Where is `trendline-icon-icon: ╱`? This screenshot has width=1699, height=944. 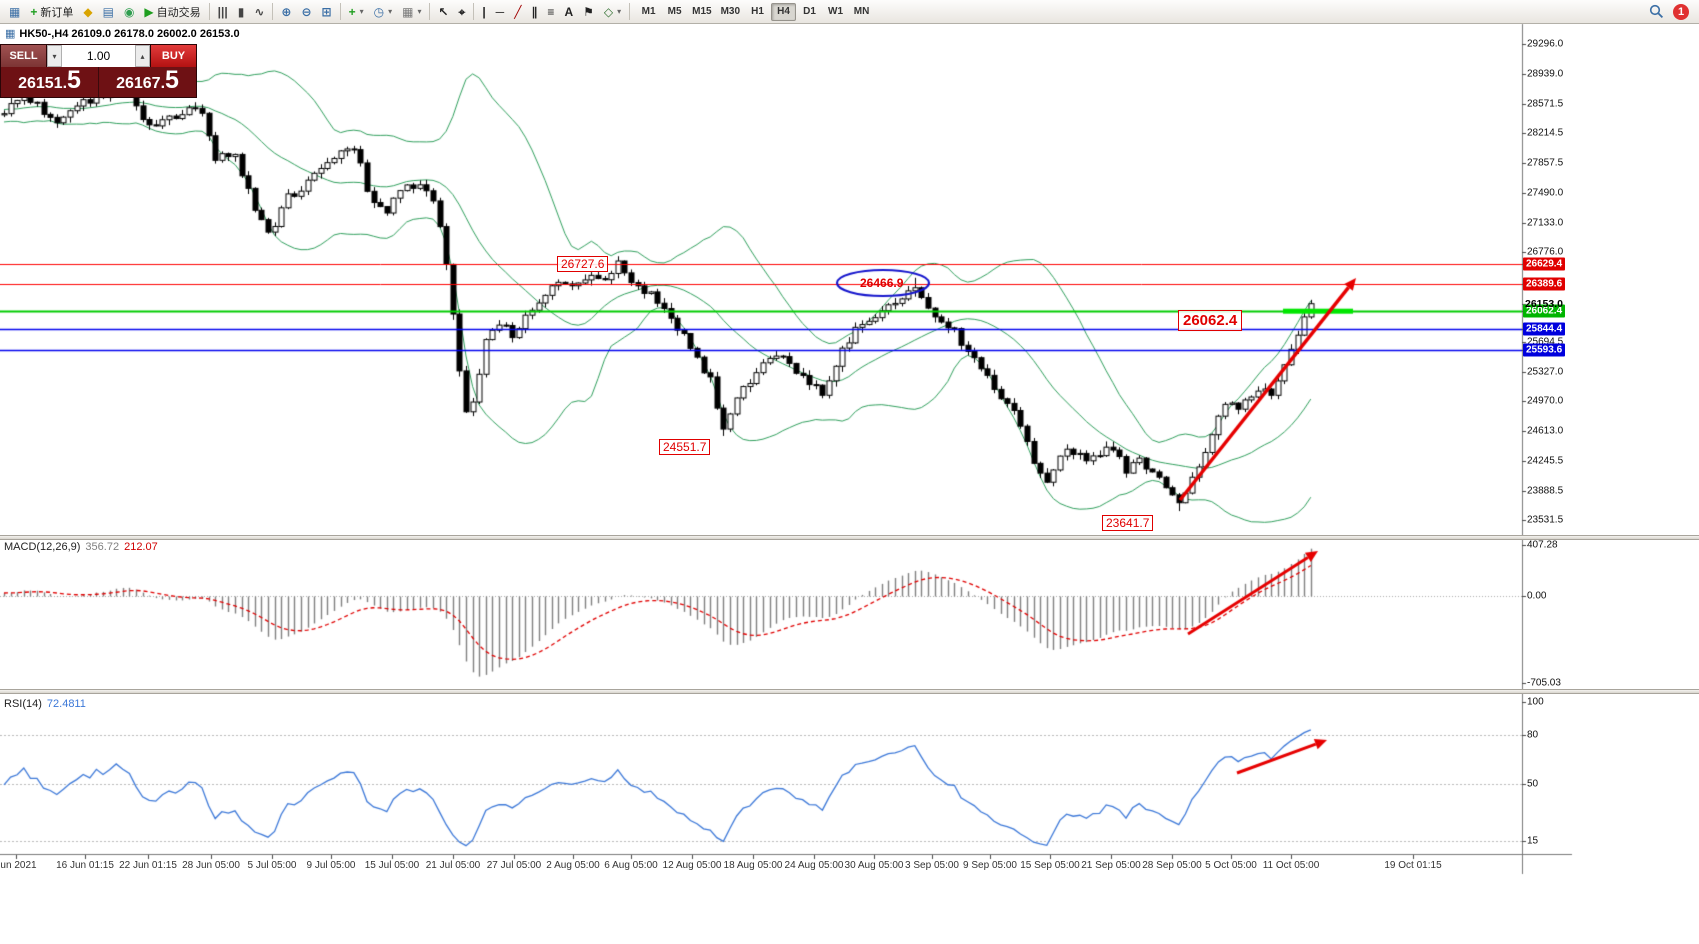
trendline-icon-icon: ╱ is located at coordinates (518, 11).